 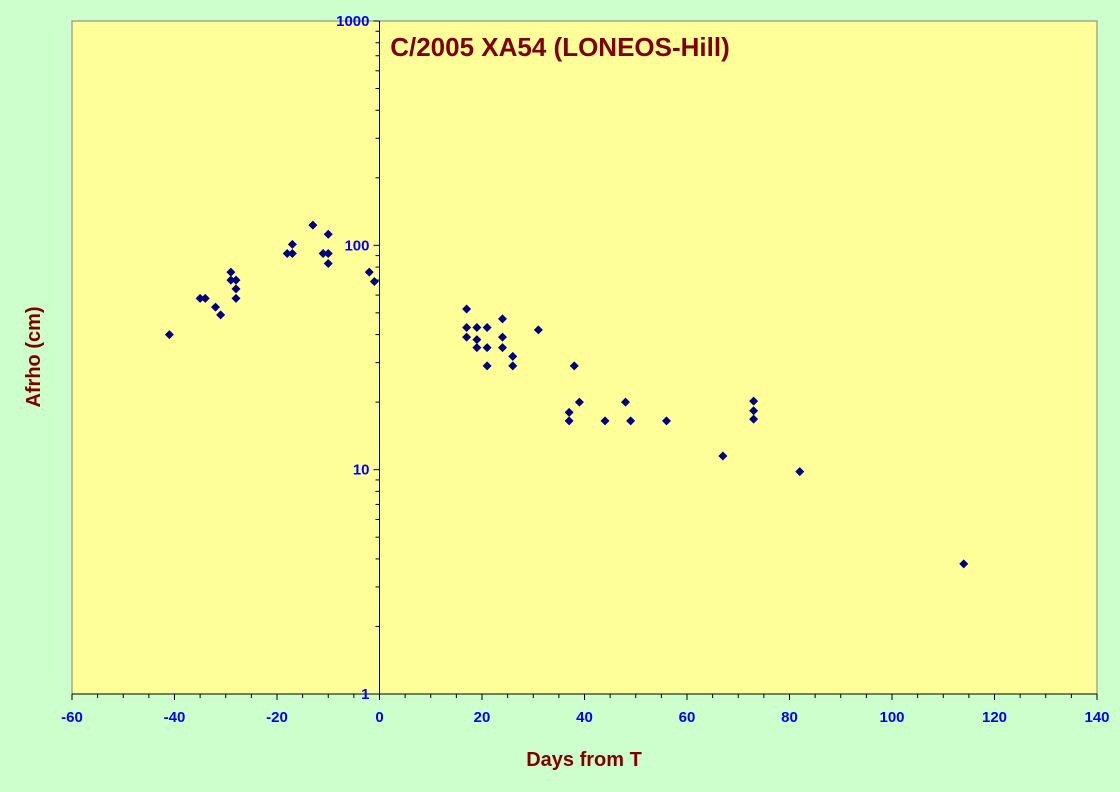 What do you see at coordinates (789, 717) in the screenshot?
I see `x-tick-label: 80` at bounding box center [789, 717].